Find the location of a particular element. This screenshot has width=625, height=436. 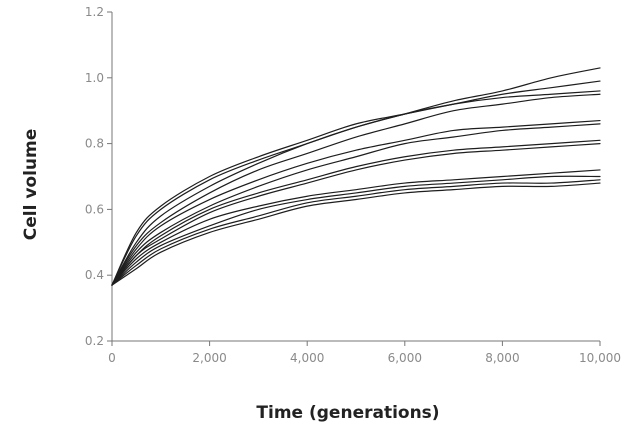

x-tick-label: 6,000 is located at coordinates (405, 358).